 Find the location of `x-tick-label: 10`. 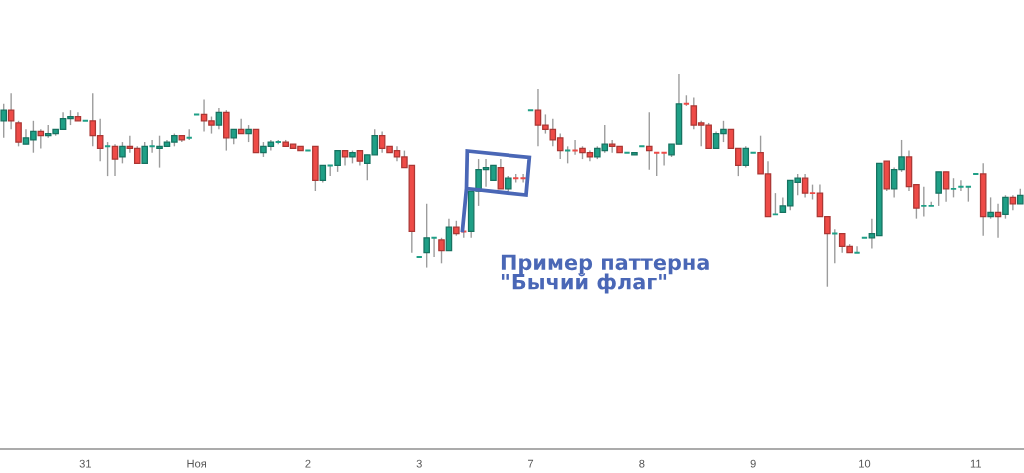

x-tick-label: 10 is located at coordinates (865, 463).